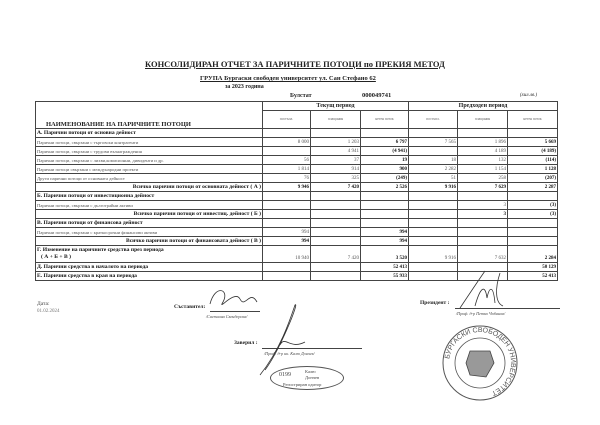  What do you see at coordinates (384, 169) in the screenshot?
I see `cell-value: 900` at bounding box center [384, 169].